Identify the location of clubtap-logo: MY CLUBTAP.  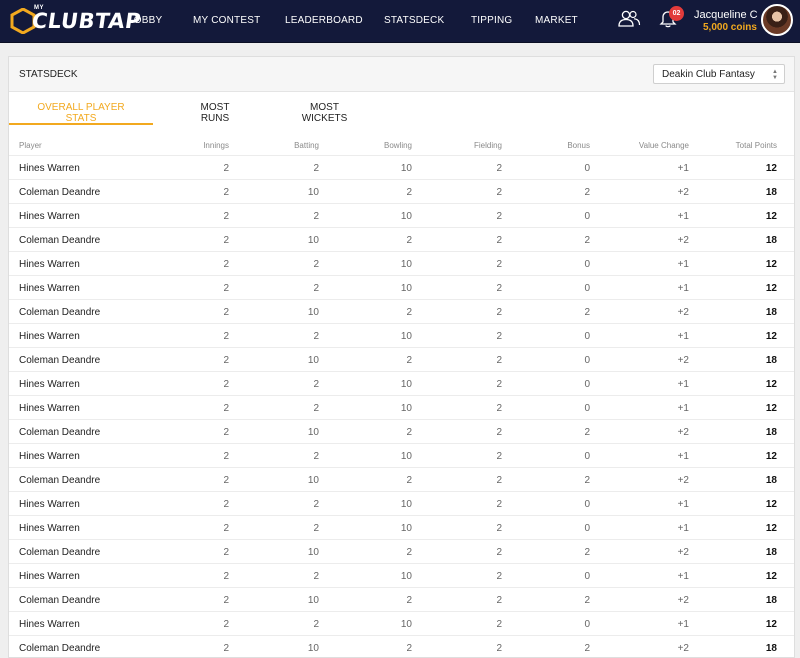
(76, 20).